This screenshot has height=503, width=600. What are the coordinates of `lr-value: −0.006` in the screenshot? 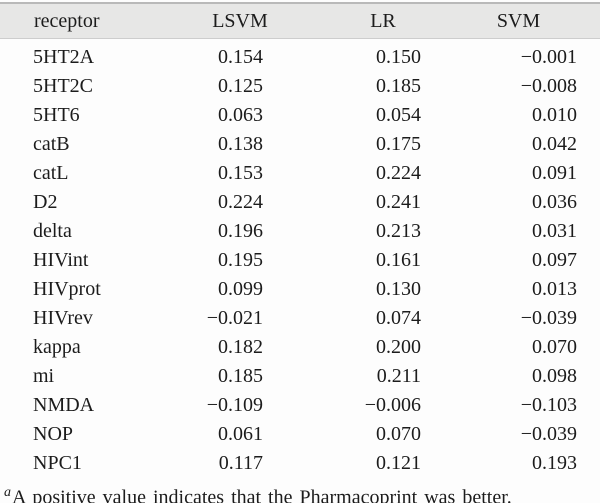 It's located at (392, 405).